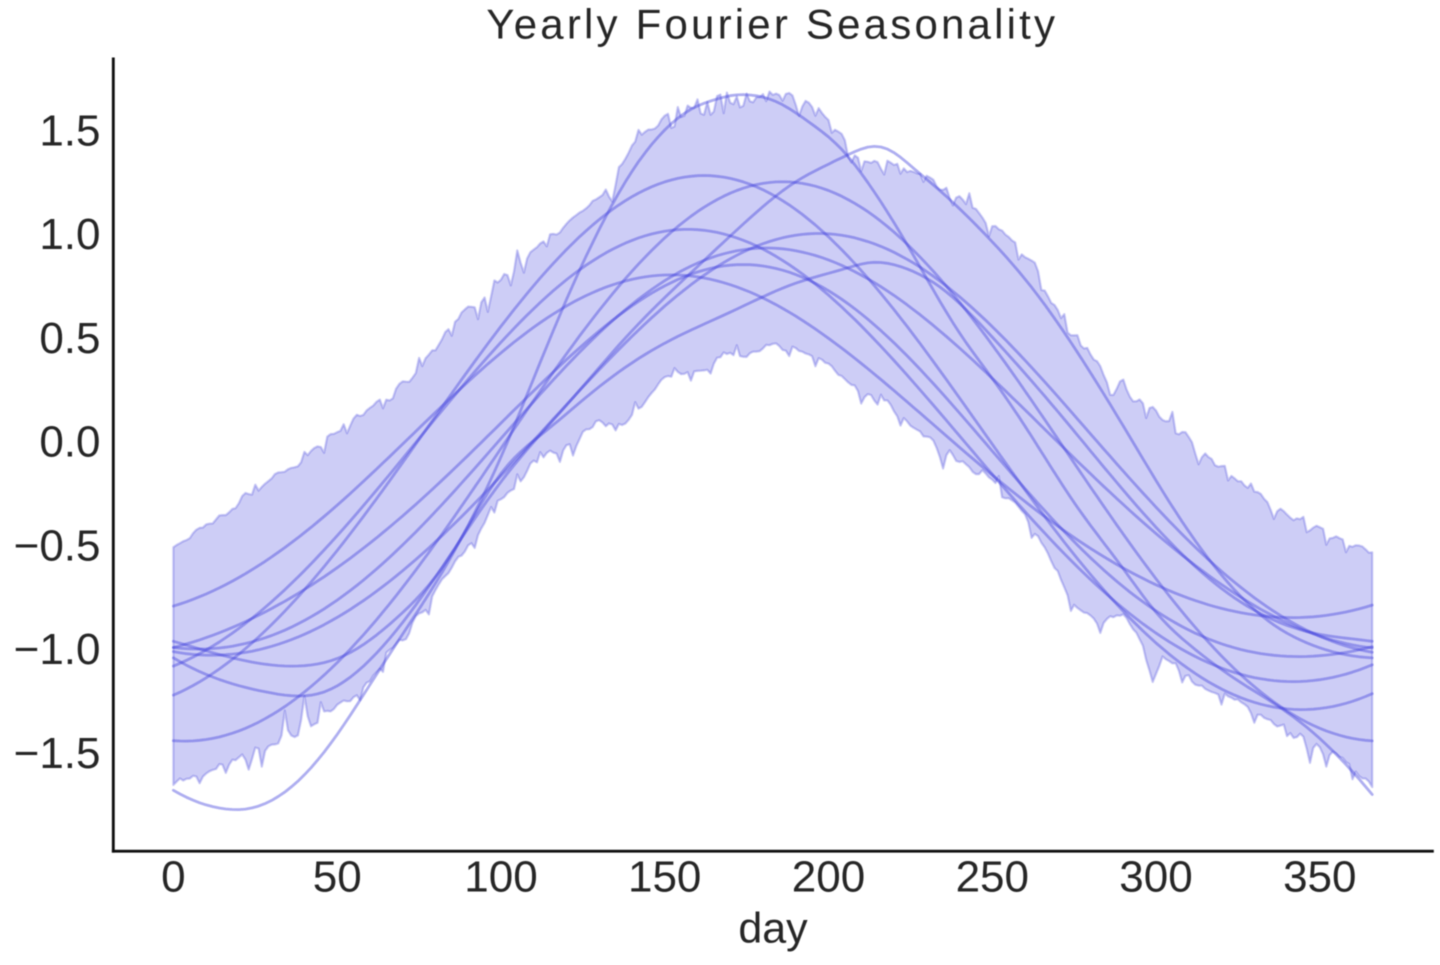 The height and width of the screenshot is (965, 1440). I want to click on svg-text: 1.0, so click(69, 234).